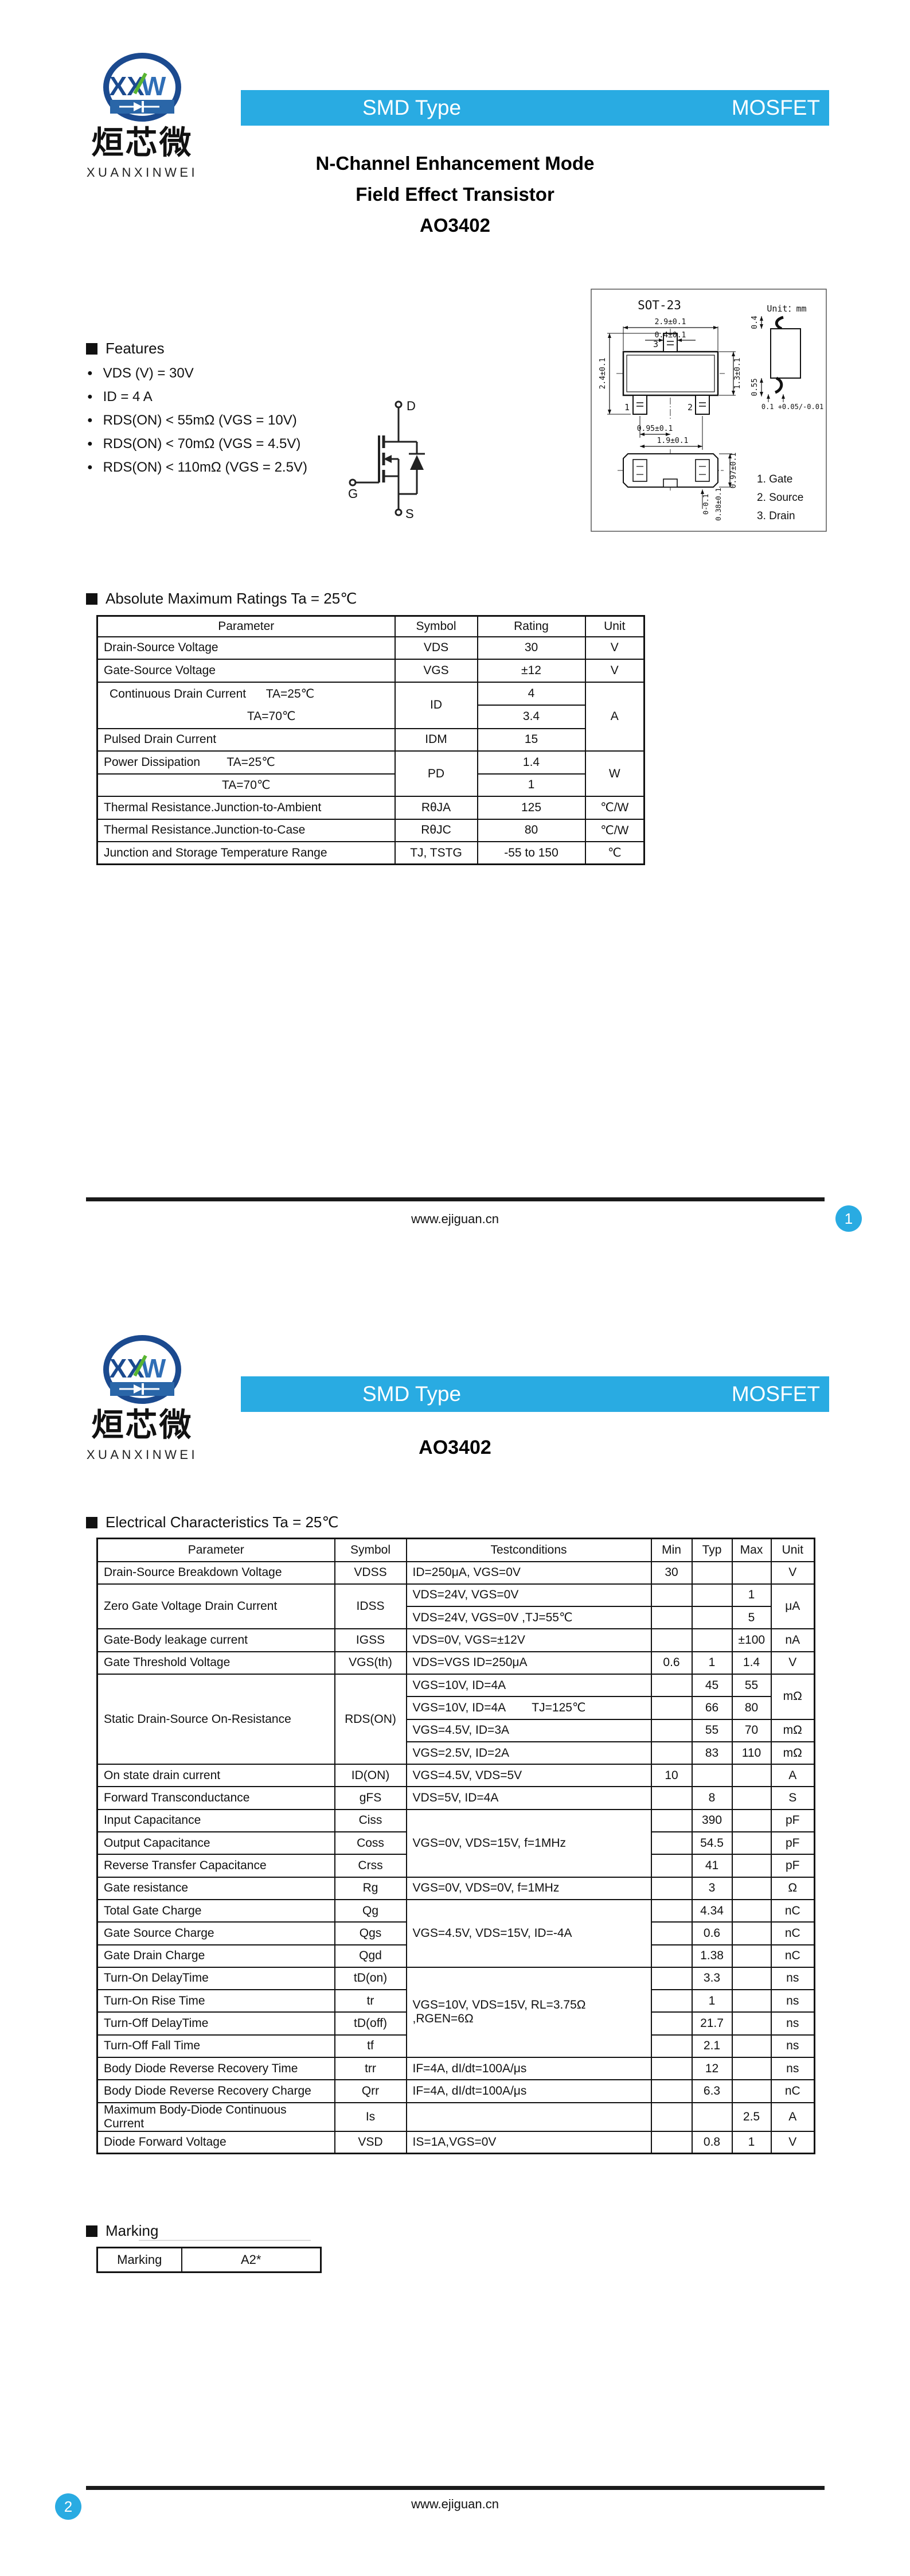 Image resolution: width=910 pixels, height=2576 pixels. What do you see at coordinates (91, 1522) in the screenshot?
I see `section-square-icon` at bounding box center [91, 1522].